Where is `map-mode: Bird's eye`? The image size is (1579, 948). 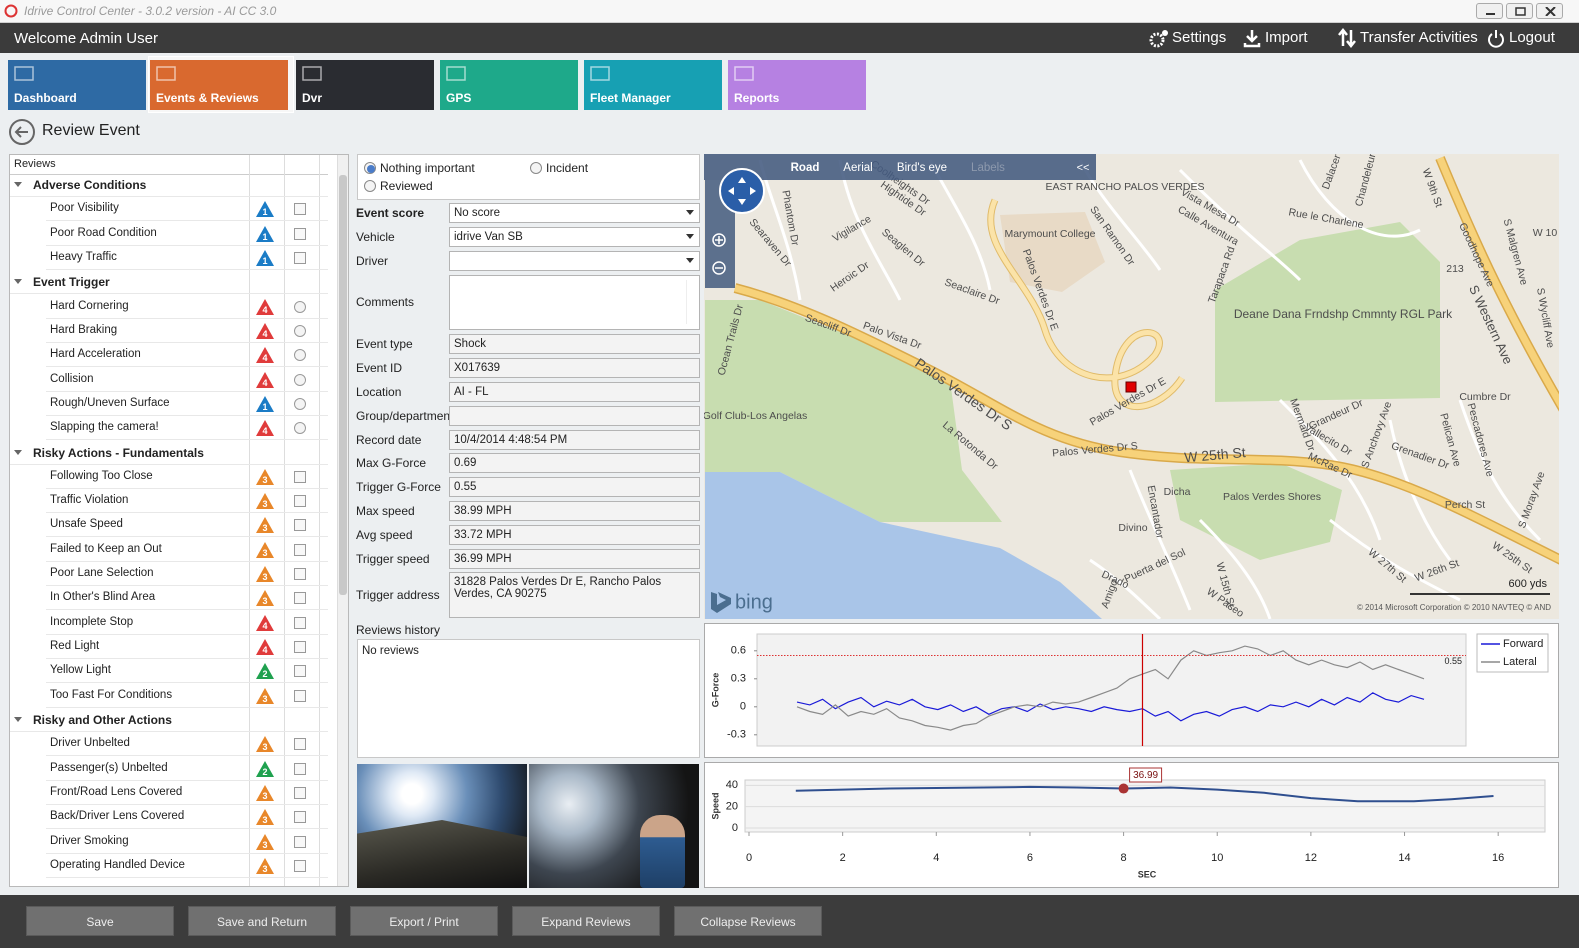
map-mode: Bird's eye is located at coordinates (922, 168).